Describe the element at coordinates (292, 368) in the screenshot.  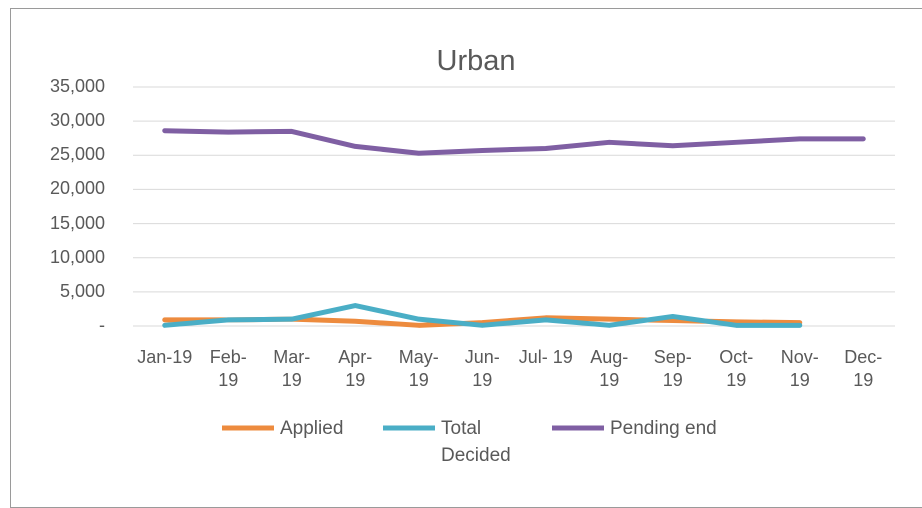
I see `x-tick-label: Mar-19` at that location.